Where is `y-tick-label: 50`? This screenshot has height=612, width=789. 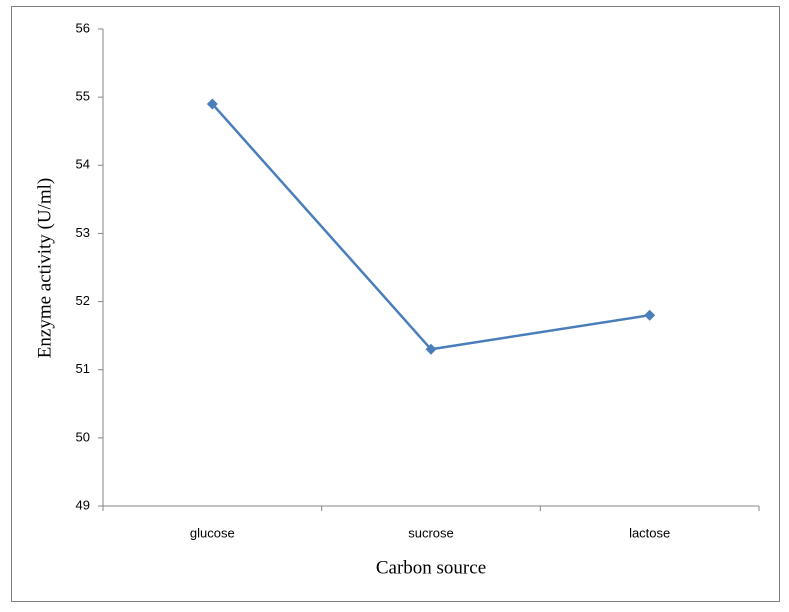 y-tick-label: 50 is located at coordinates (83, 436).